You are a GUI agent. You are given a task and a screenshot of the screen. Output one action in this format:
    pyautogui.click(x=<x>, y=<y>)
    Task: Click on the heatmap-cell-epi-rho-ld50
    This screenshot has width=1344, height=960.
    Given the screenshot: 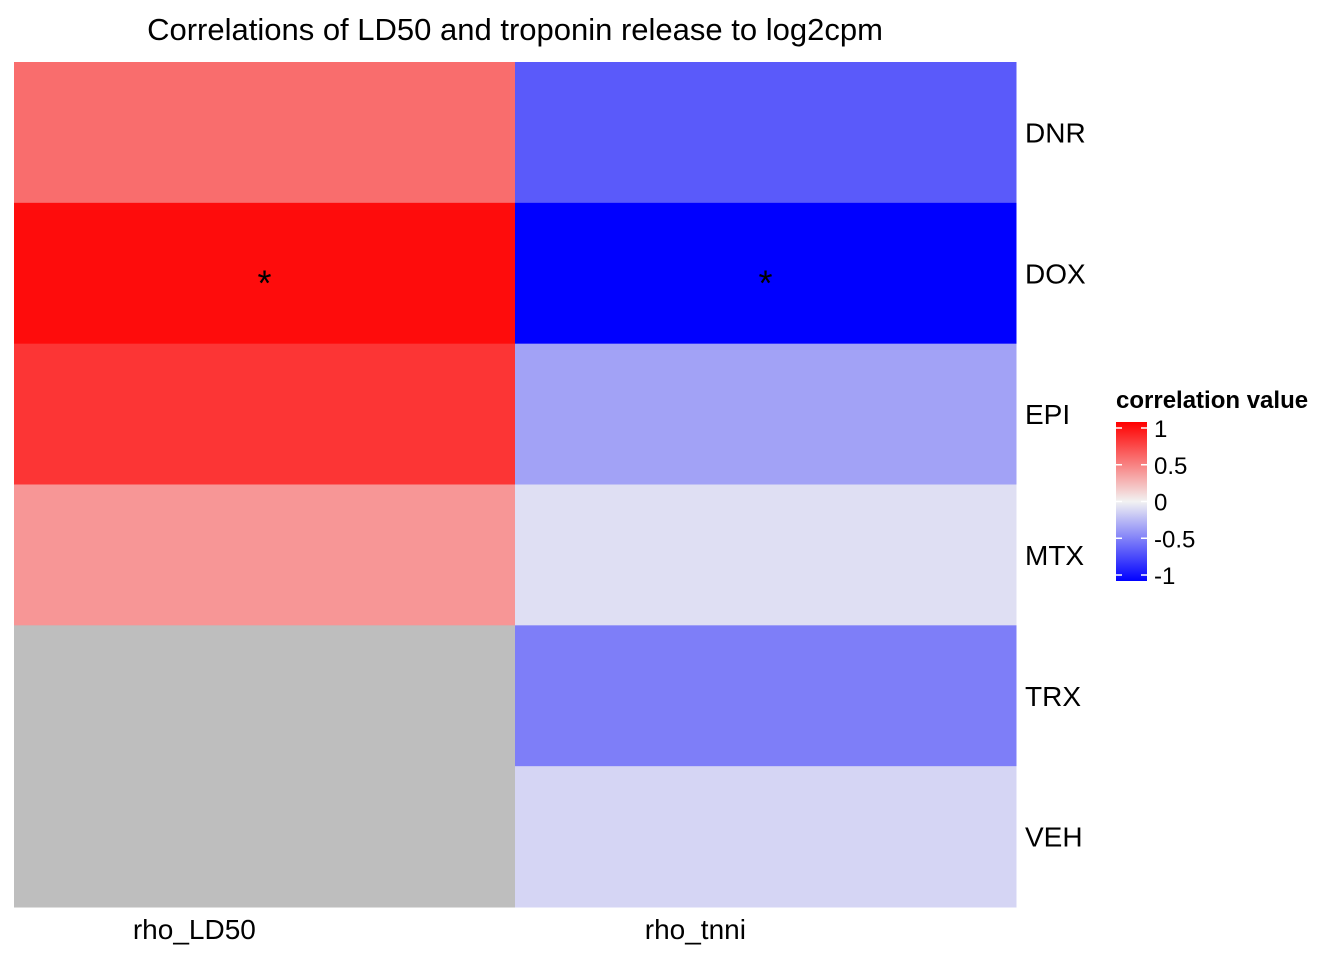 What is the action you would take?
    pyautogui.click(x=265, y=414)
    